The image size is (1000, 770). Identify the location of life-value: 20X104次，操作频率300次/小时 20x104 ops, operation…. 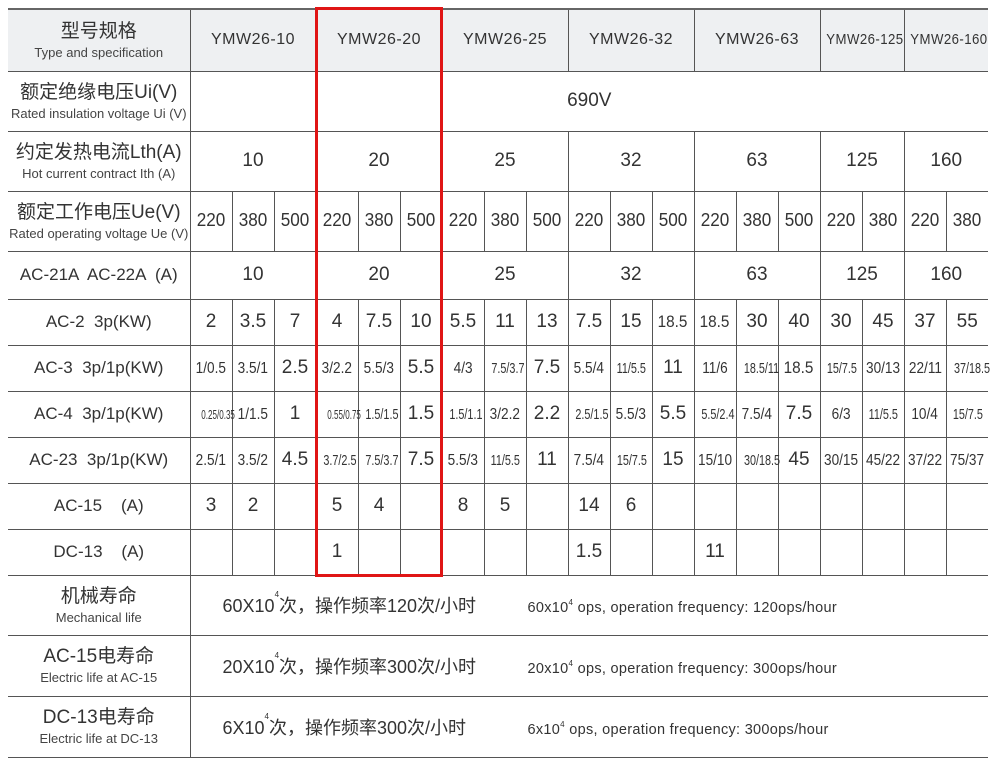
(589, 665).